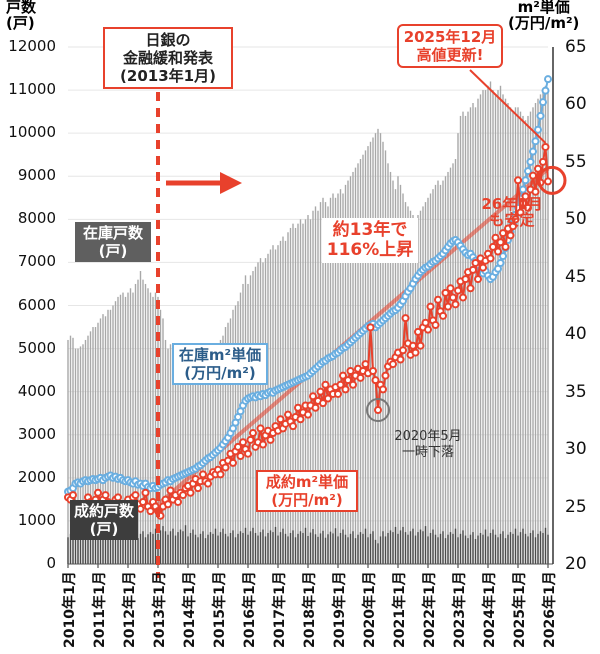  What do you see at coordinates (307, 482) in the screenshot?
I see `contract-price-line1: 成約m²単価` at bounding box center [307, 482].